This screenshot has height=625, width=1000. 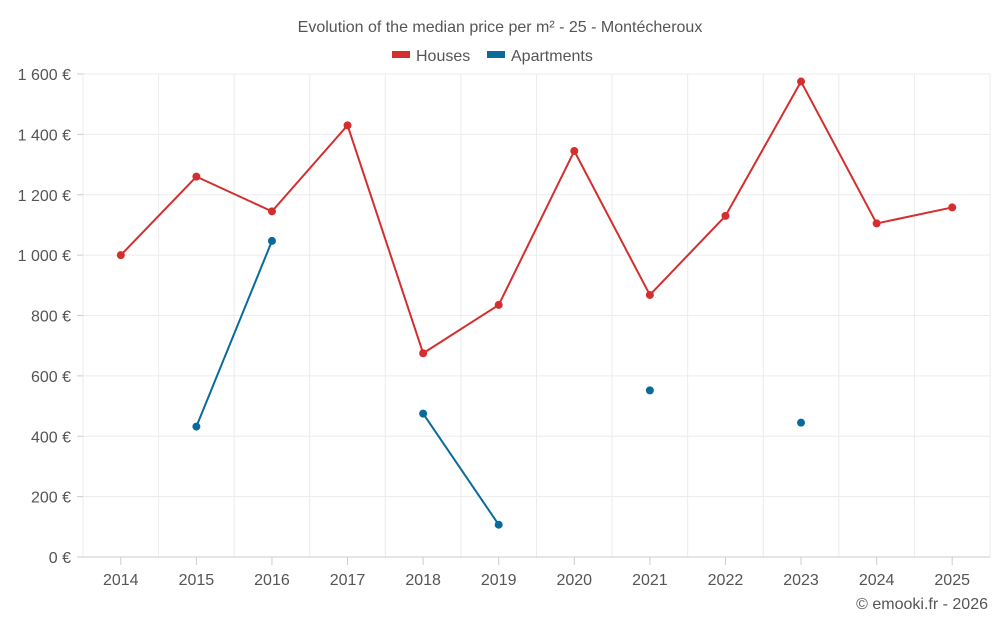 What do you see at coordinates (271, 211) in the screenshot?
I see `point-houses-2016: Houses 2016: 1145 €` at bounding box center [271, 211].